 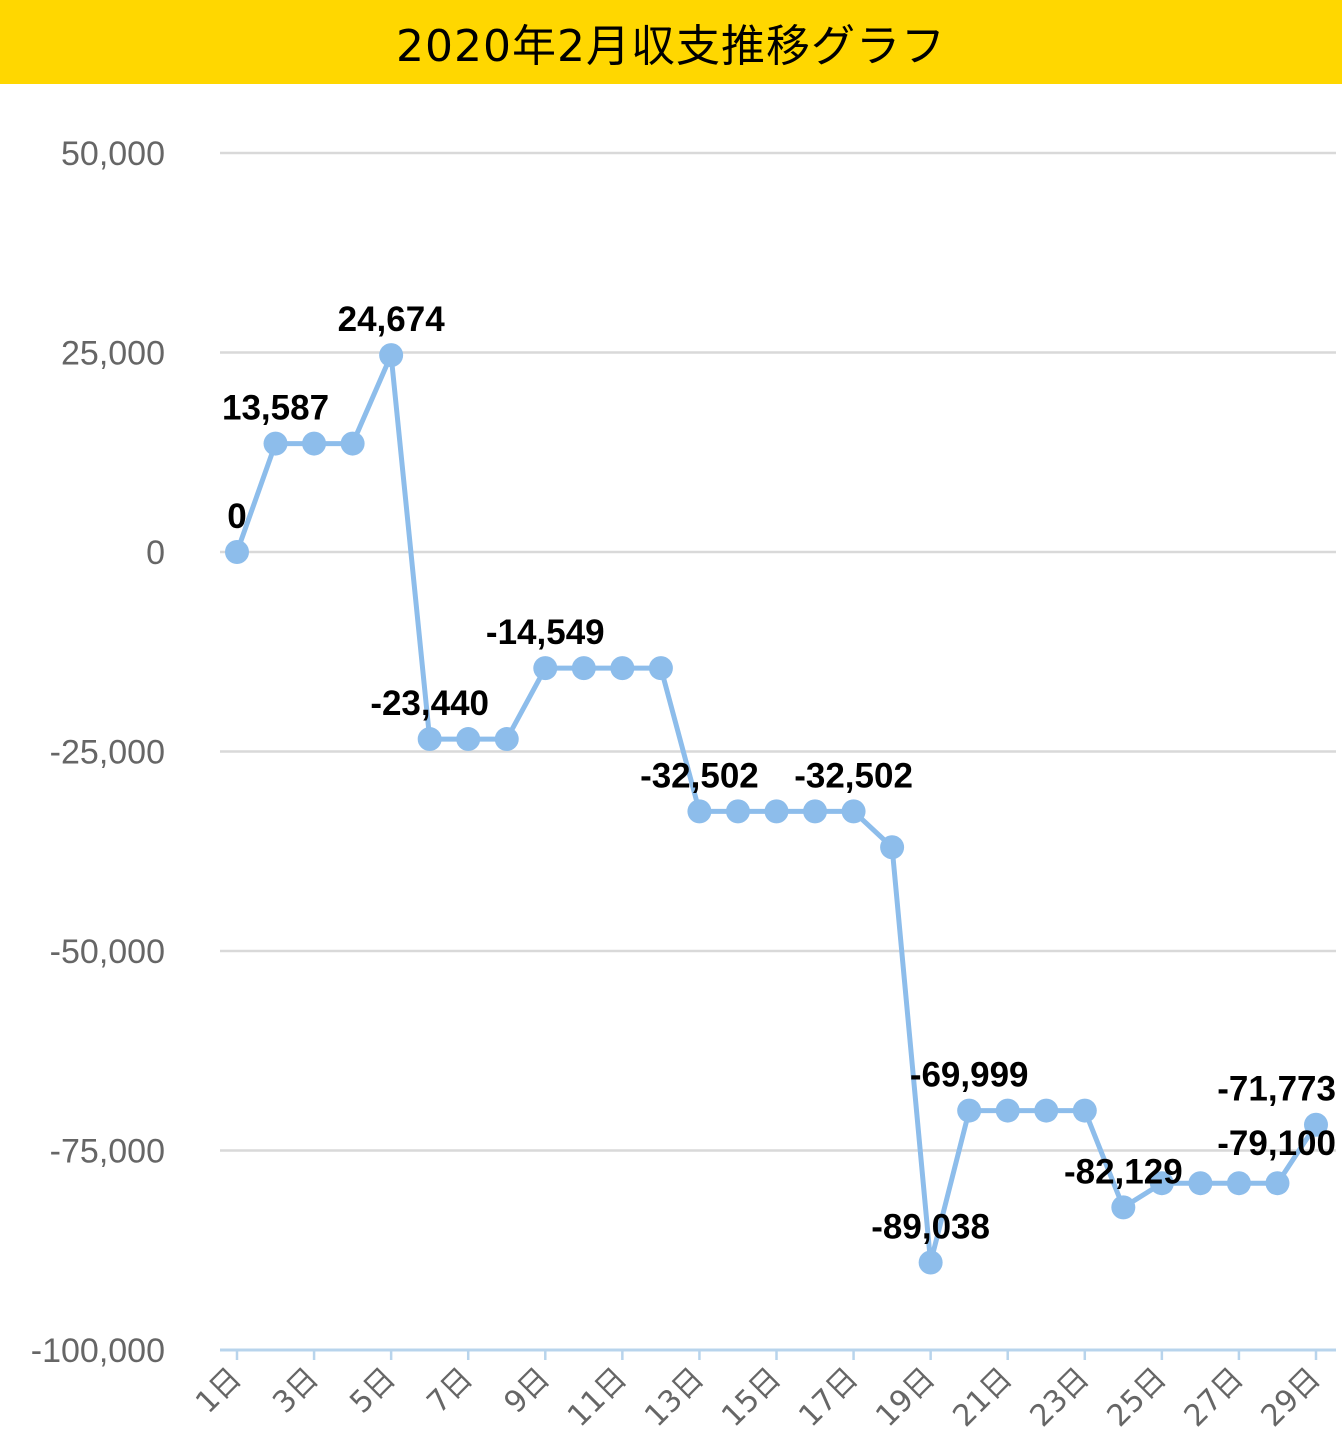 What do you see at coordinates (295, 1390) in the screenshot?
I see `x-tick-label: 3日` at bounding box center [295, 1390].